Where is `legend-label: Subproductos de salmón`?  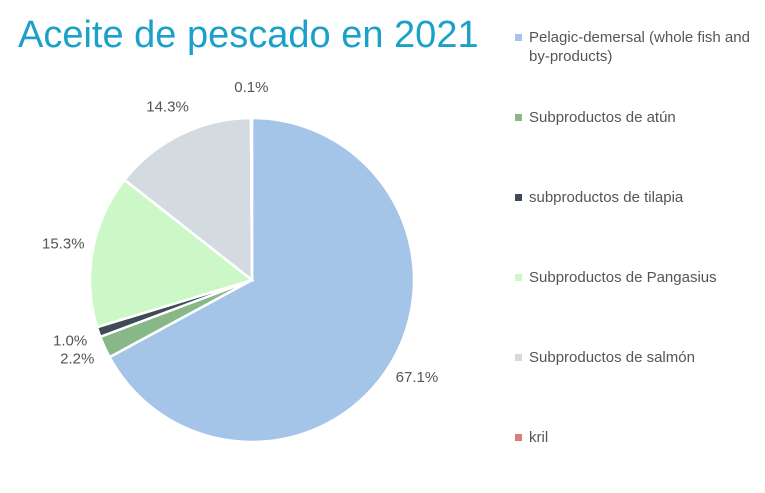 legend-label: Subproductos de salmón is located at coordinates (612, 357).